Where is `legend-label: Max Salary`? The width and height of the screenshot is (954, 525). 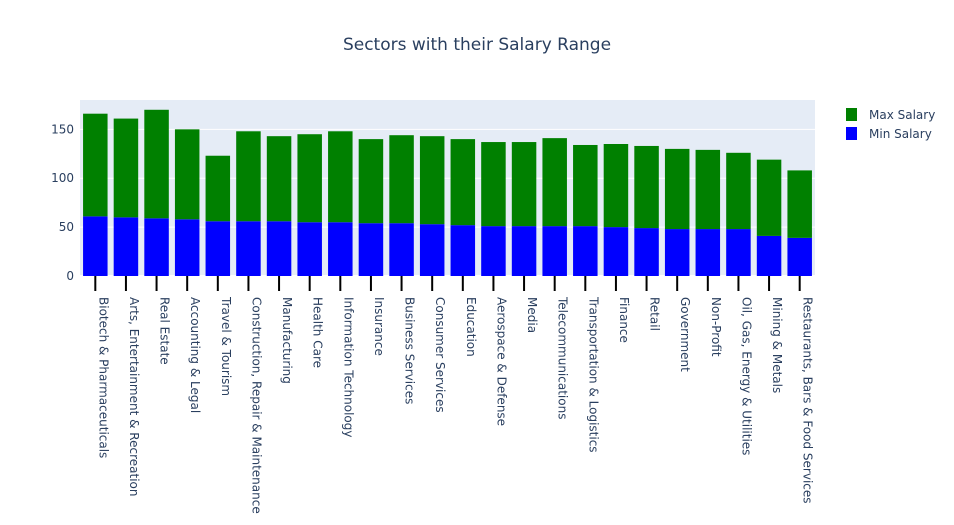
legend-label: Max Salary is located at coordinates (902, 115).